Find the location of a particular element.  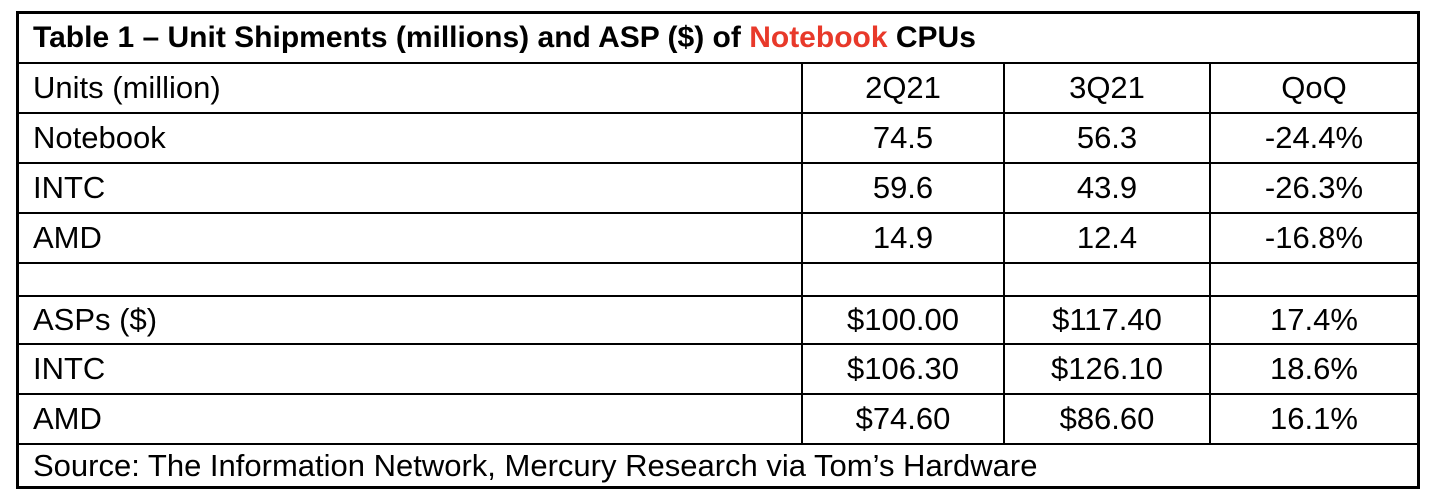

value-qoq: -26.3% is located at coordinates (1314, 187).